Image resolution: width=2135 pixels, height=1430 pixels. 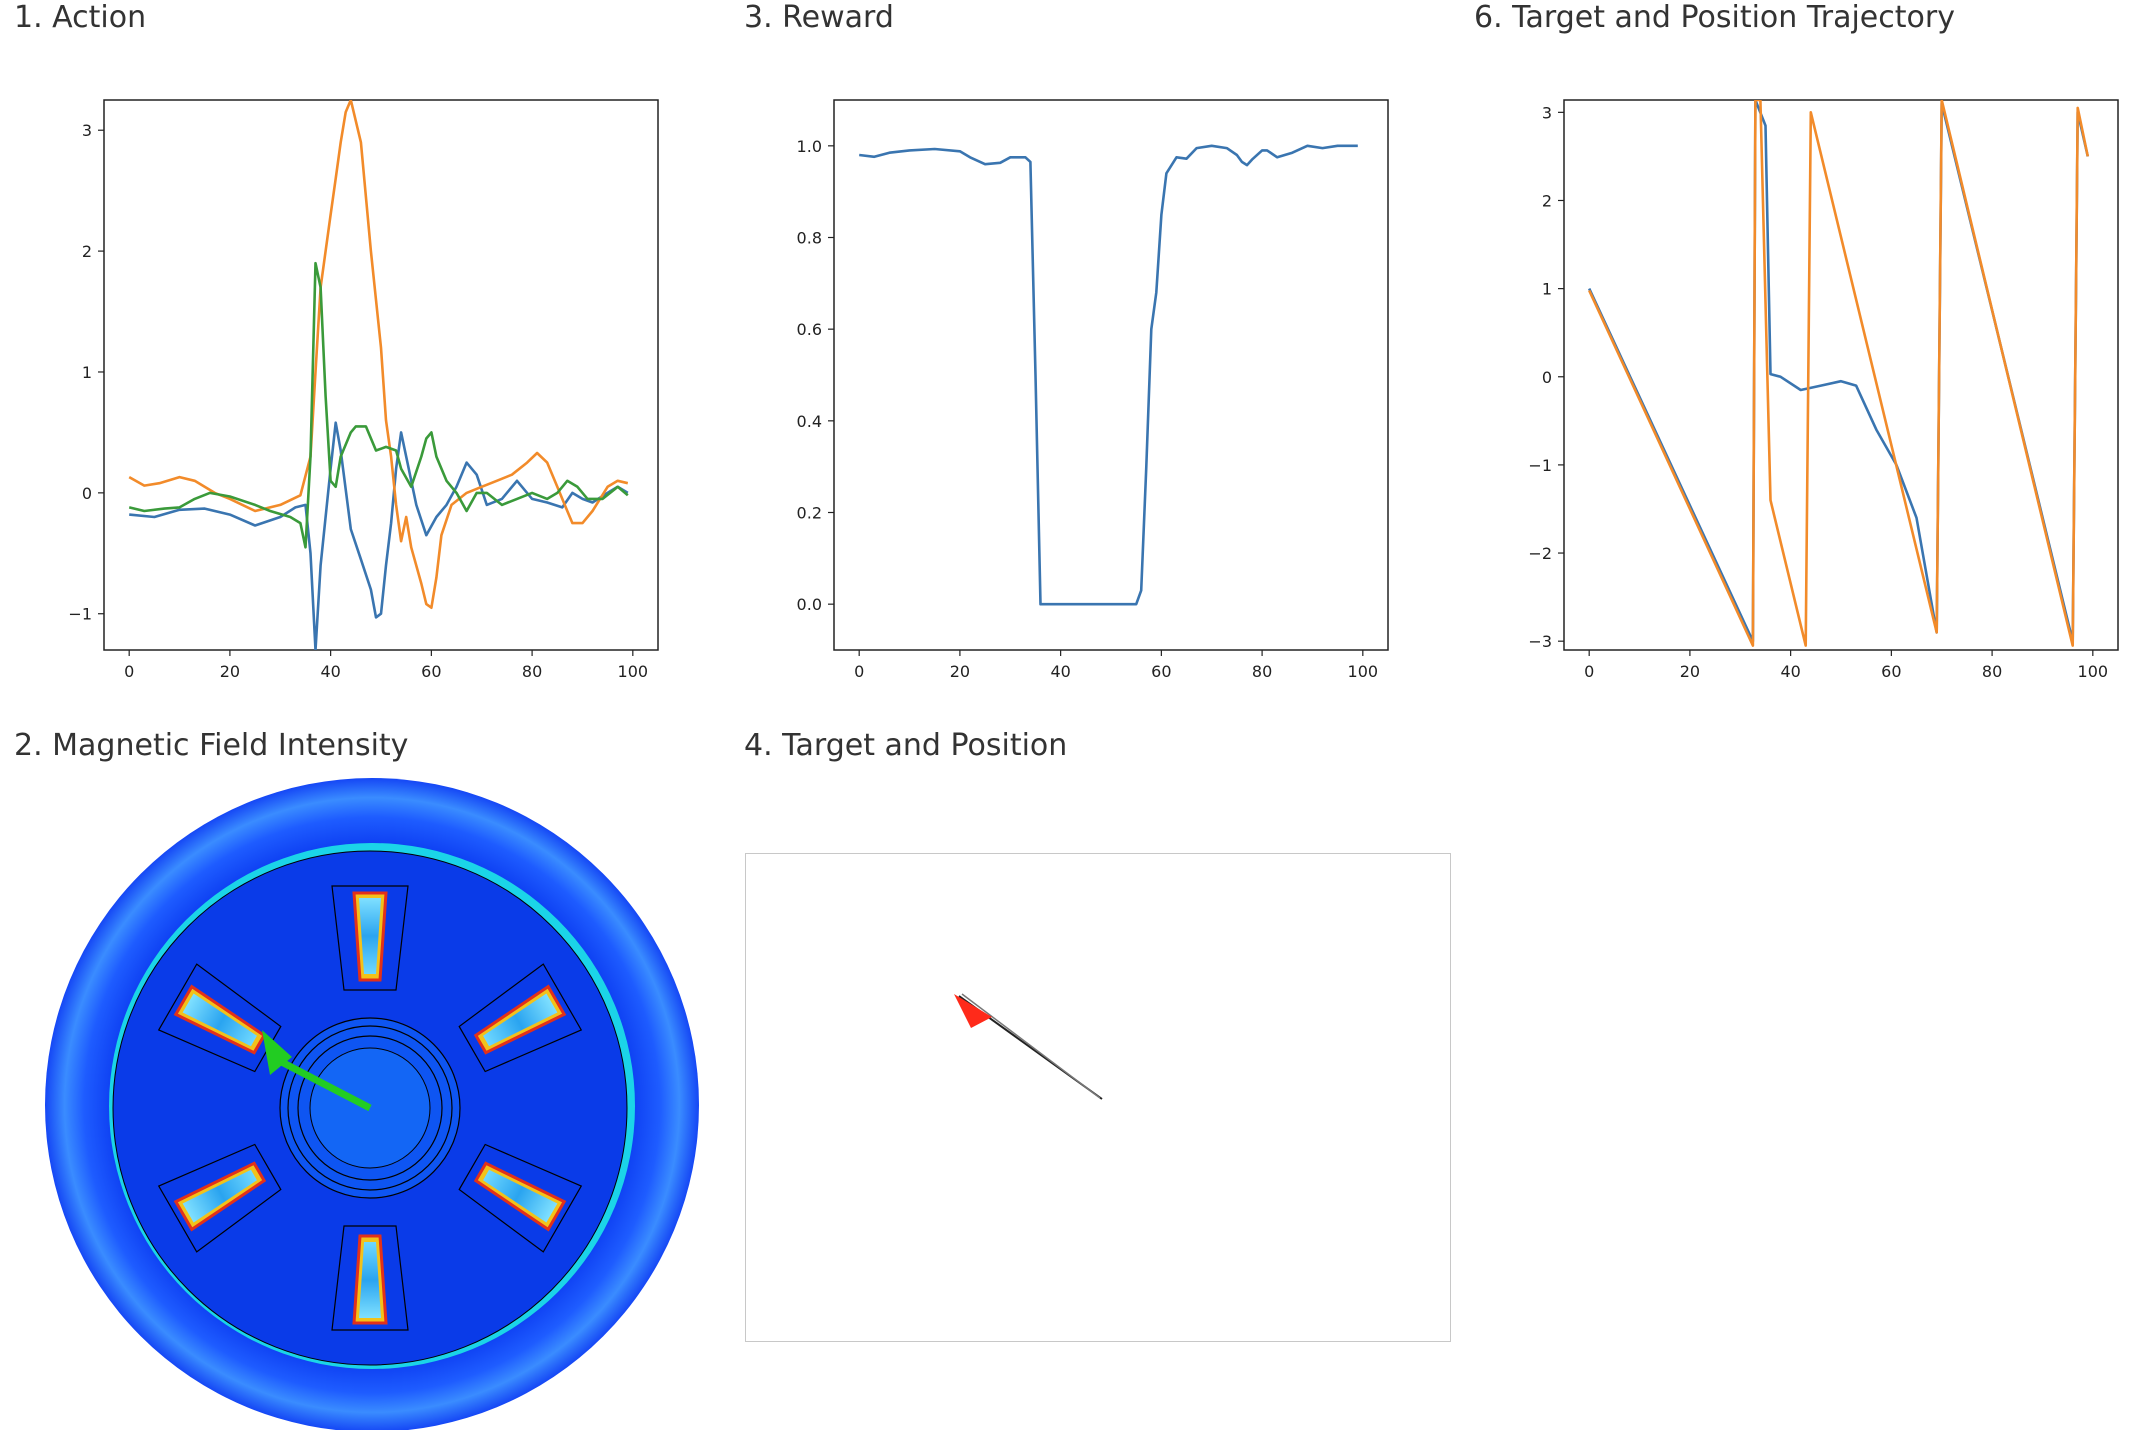 I want to click on action-plot-frame, so click(x=381, y=375).